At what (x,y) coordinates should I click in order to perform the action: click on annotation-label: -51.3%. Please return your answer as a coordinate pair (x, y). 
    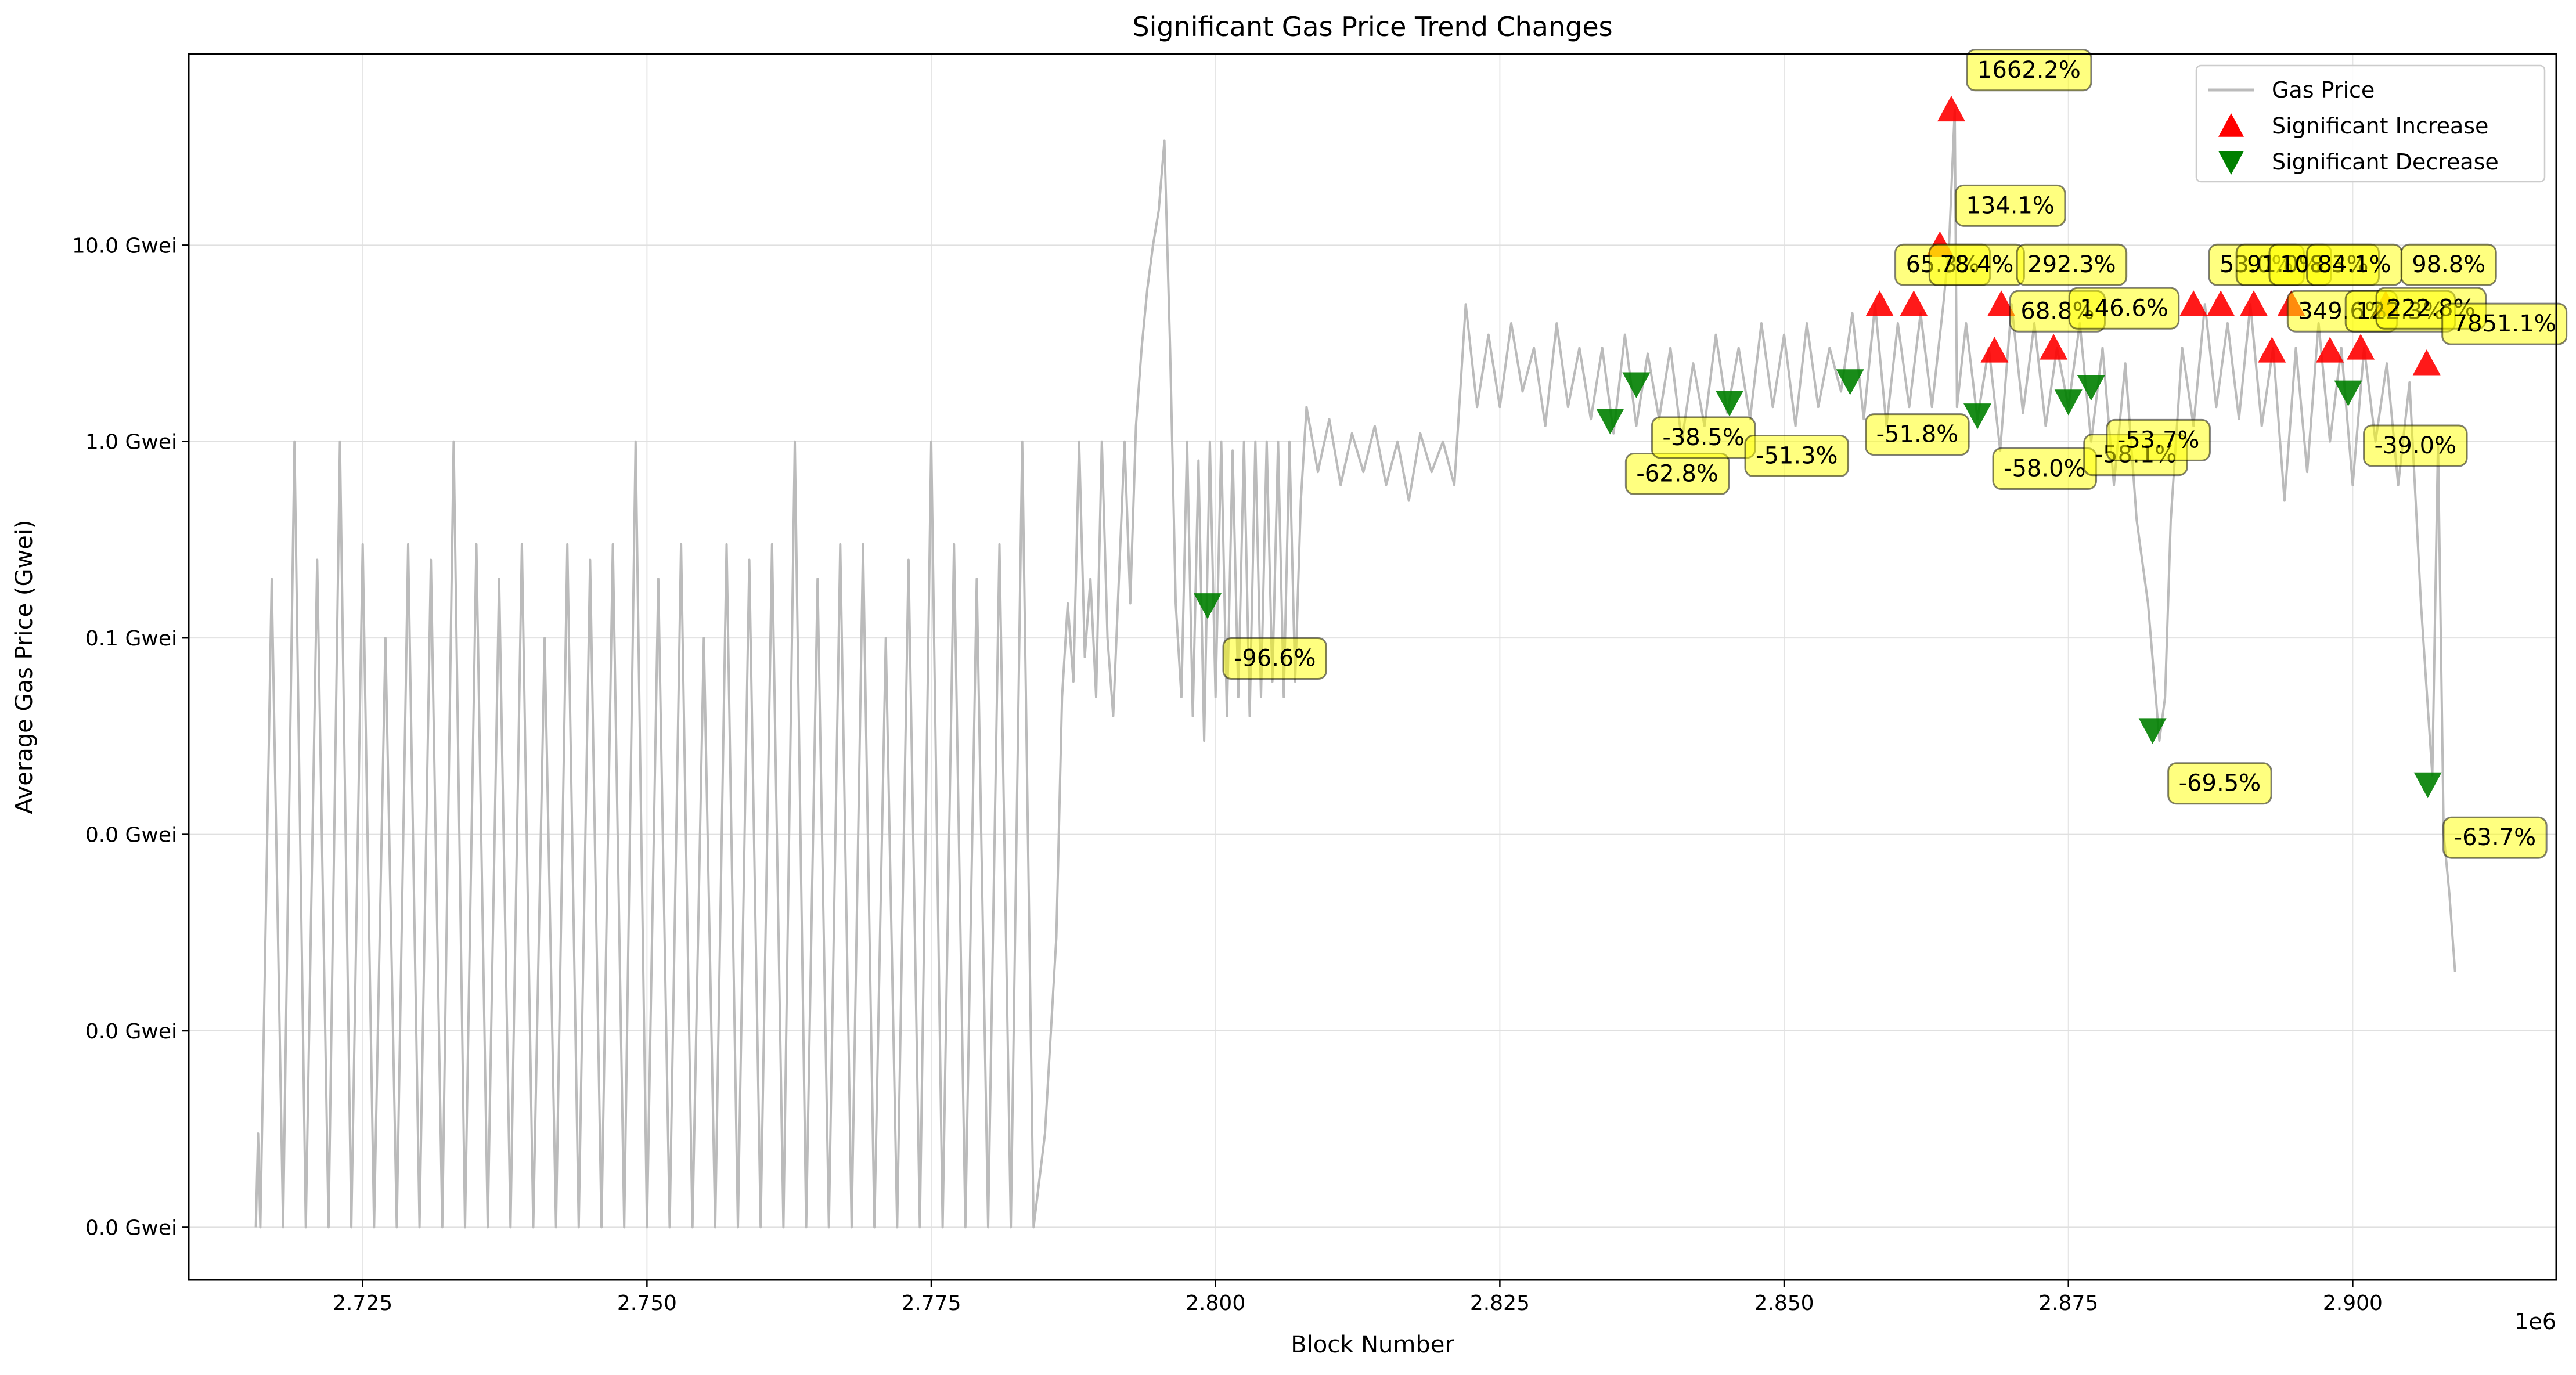
    Looking at the image, I should click on (1797, 456).